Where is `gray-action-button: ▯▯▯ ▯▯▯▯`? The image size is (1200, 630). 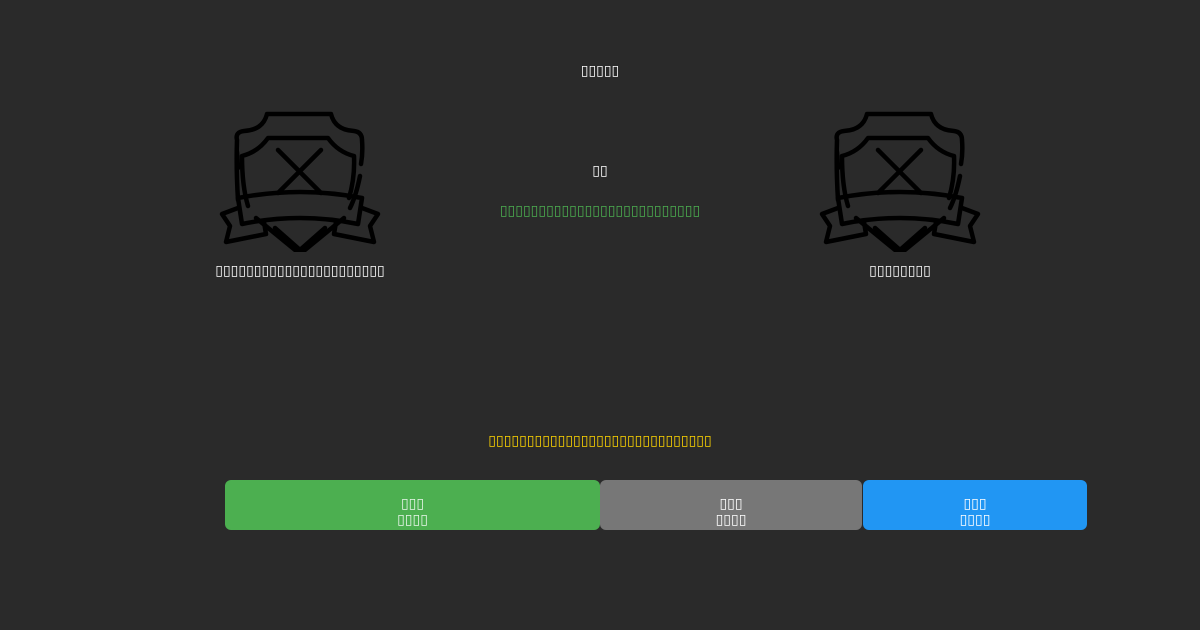
gray-action-button: ▯▯▯ ▯▯▯▯ is located at coordinates (731, 505).